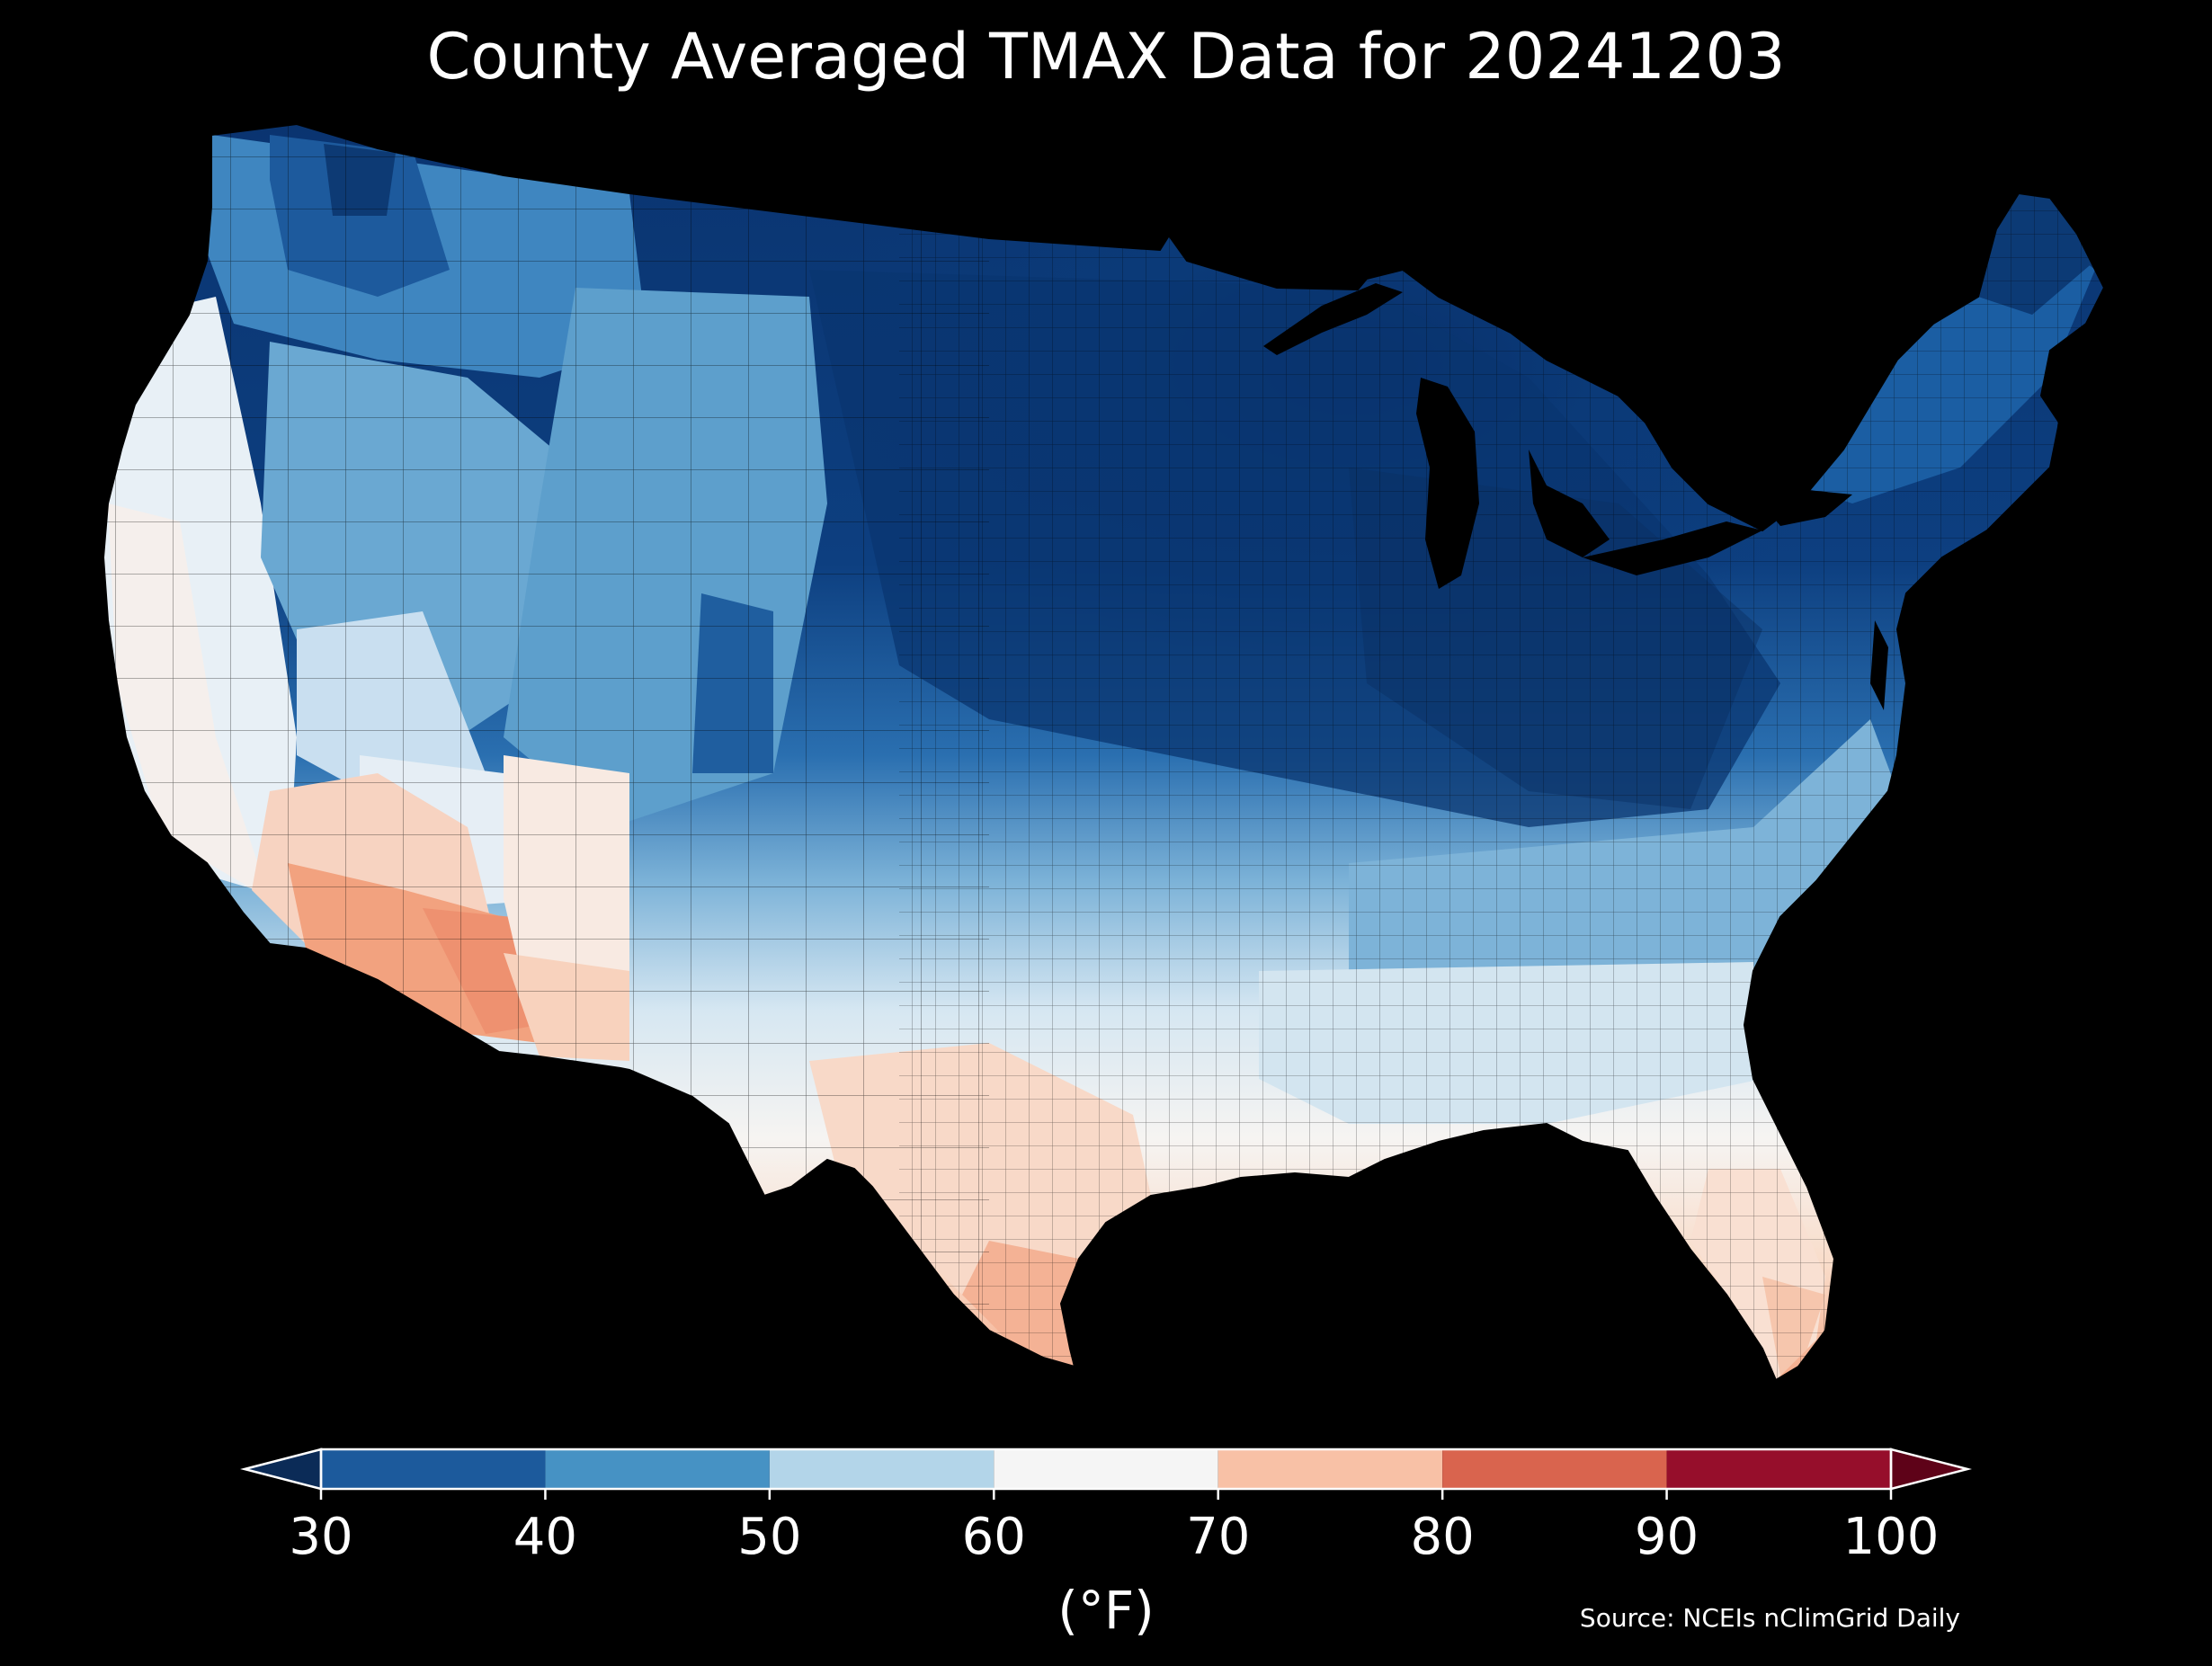  I want to click on colorbar-tick-label: 70, so click(1218, 1537).